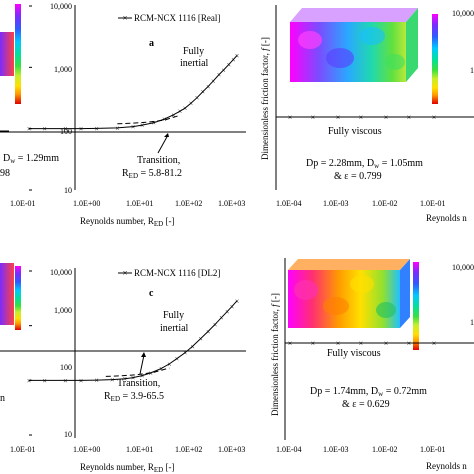 The image size is (474, 474). What do you see at coordinates (364, 164) in the screenshot?
I see `geometry-note-b-1: Dp = 2.28mm, Dw = 1.05mm` at bounding box center [364, 164].